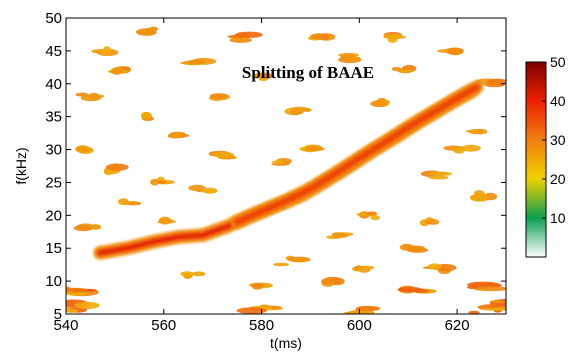 Image resolution: width=575 pixels, height=352 pixels. I want to click on x-tick-label: 560, so click(163, 325).